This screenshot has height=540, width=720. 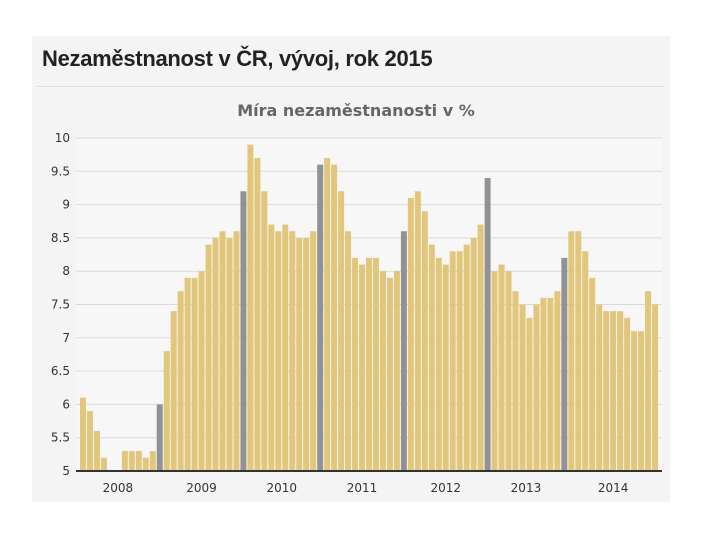 I want to click on x-tick-label: 2011, so click(x=362, y=488).